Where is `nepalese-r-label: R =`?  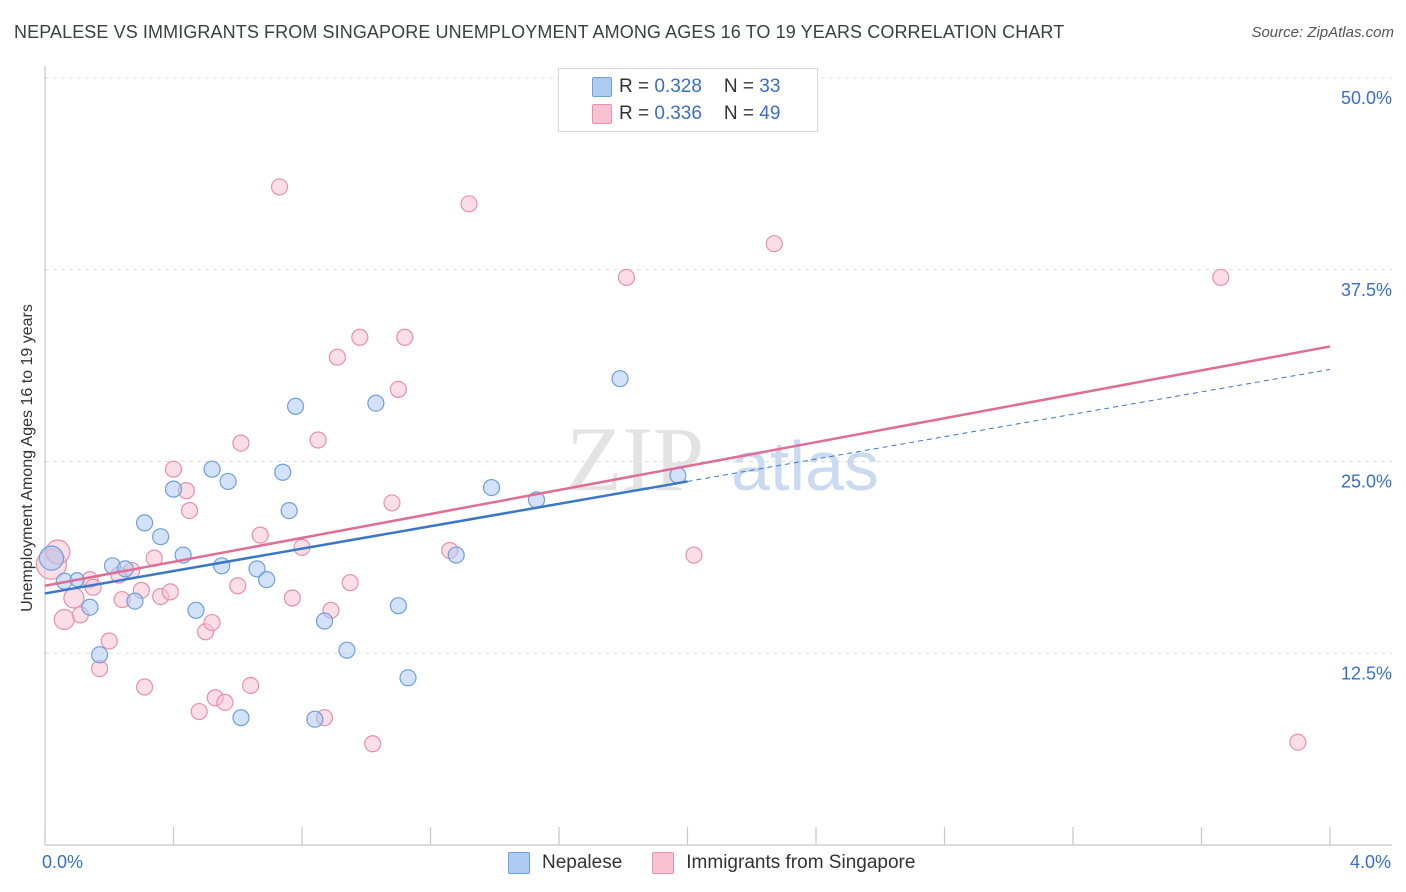
nepalese-r-label: R = is located at coordinates (637, 86).